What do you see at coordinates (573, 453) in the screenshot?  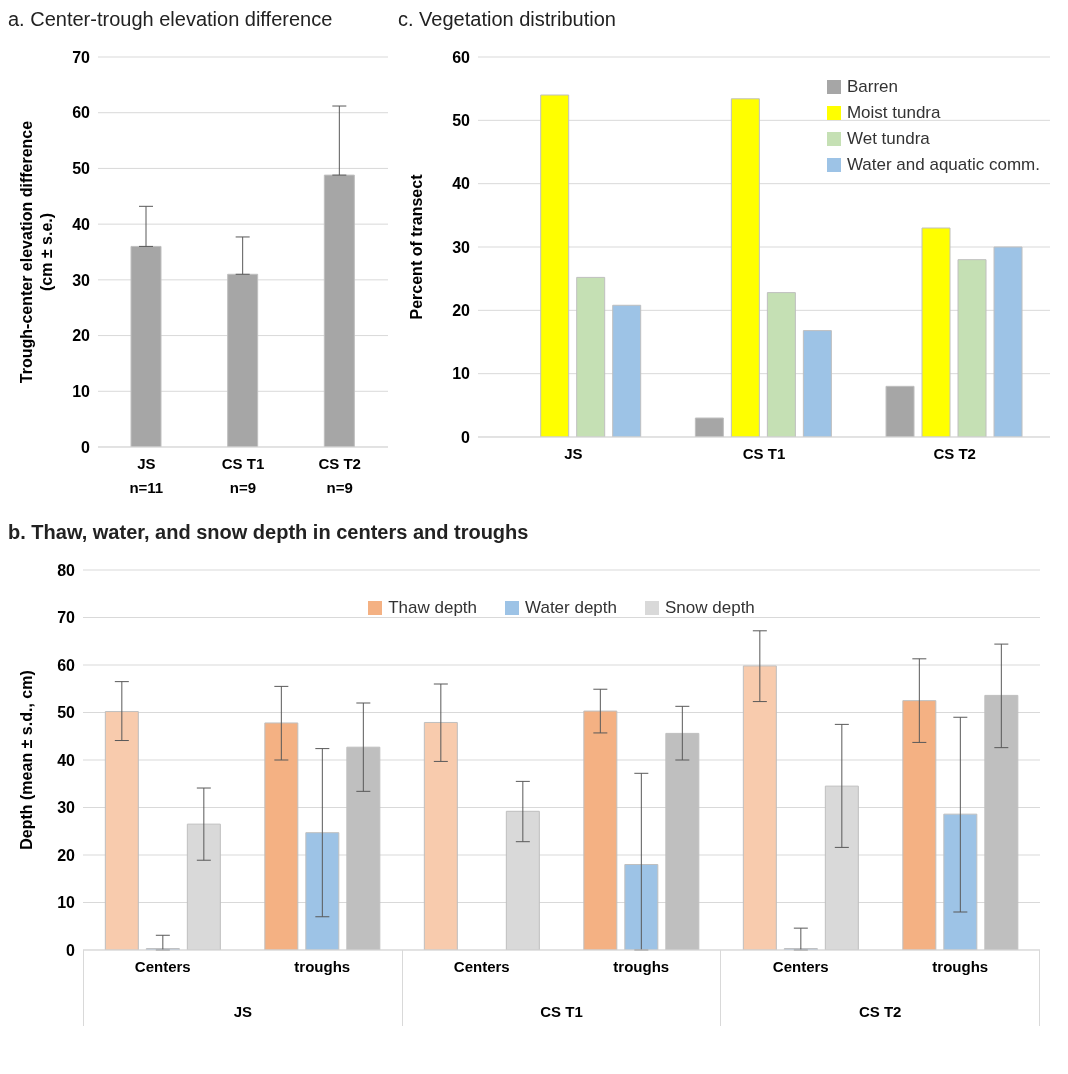 I see `x-tick-label: JS` at bounding box center [573, 453].